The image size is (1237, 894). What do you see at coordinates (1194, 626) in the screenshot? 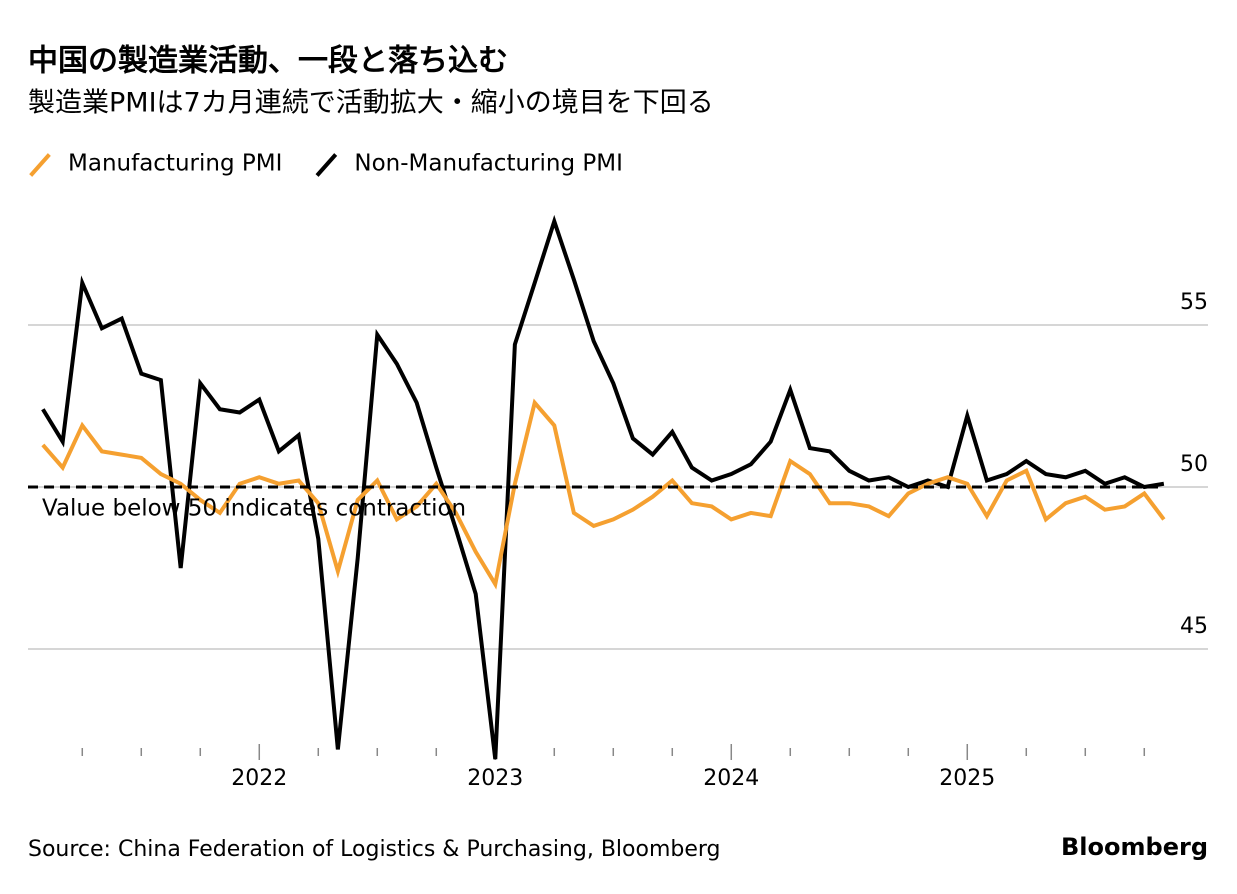
I see `y-tick-label: 45` at bounding box center [1194, 626].